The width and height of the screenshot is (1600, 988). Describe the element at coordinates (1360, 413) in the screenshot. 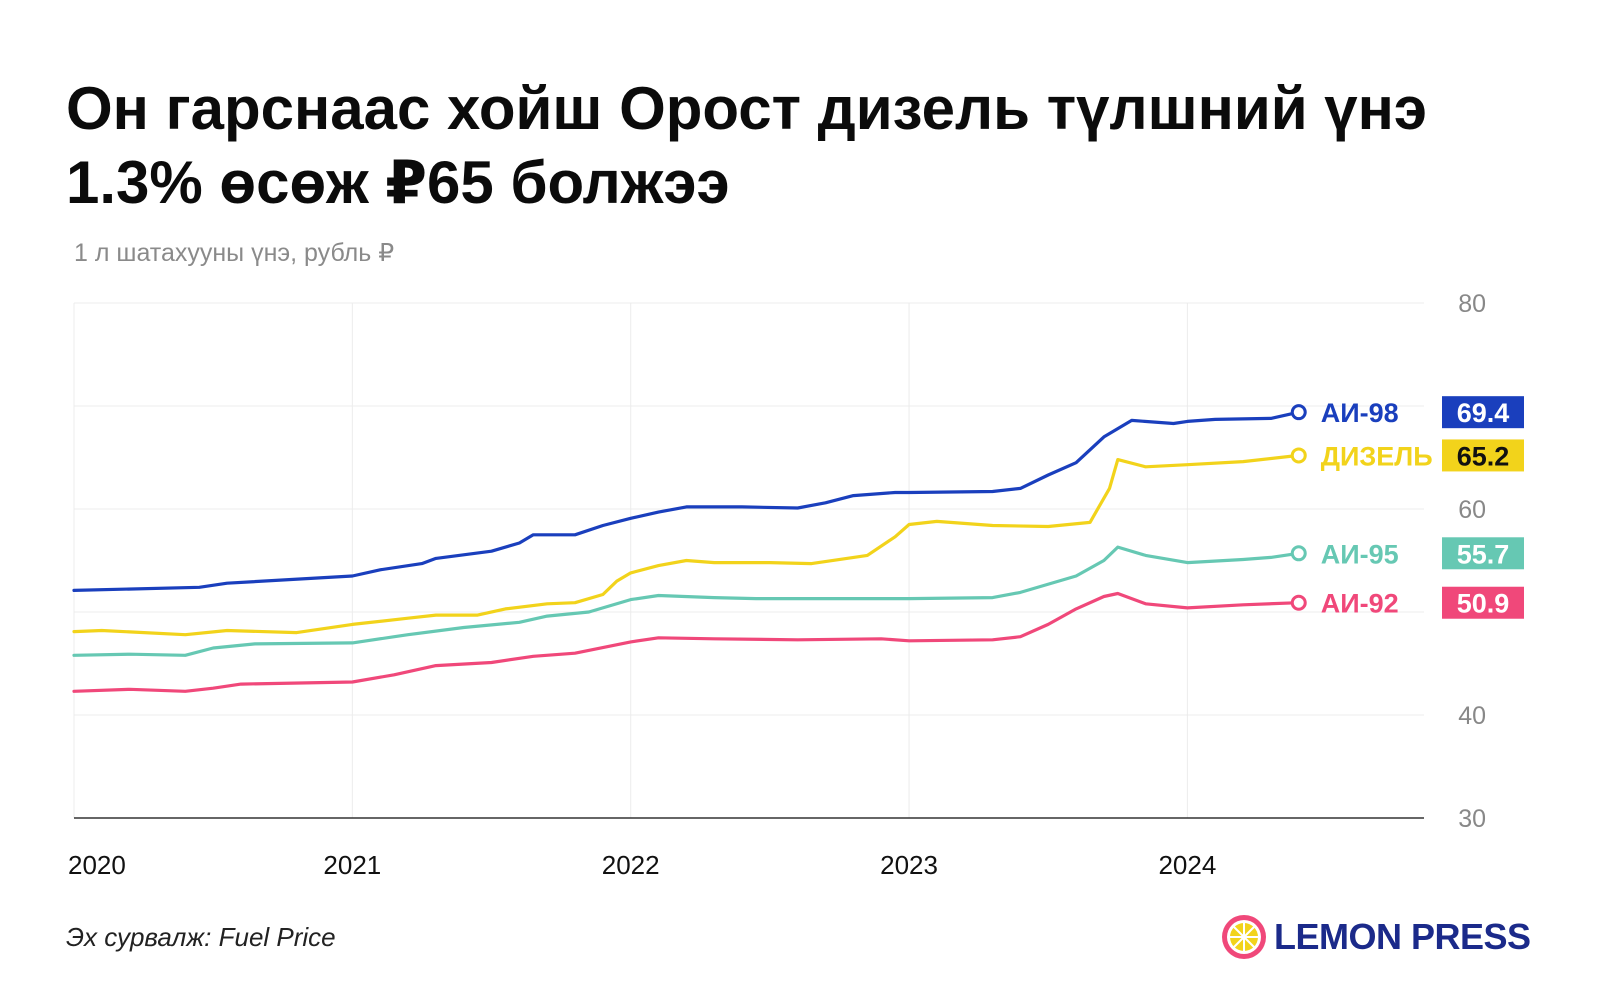

I see `series-label: АИ-98` at that location.